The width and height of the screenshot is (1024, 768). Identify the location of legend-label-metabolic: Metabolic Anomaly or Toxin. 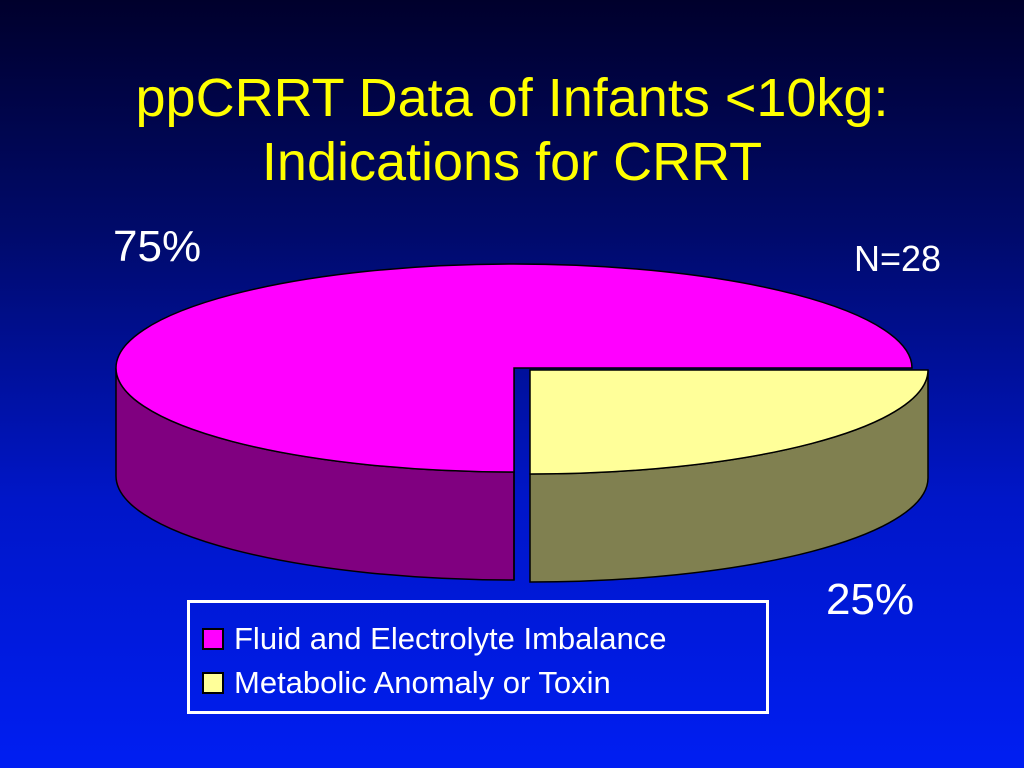
(422, 682).